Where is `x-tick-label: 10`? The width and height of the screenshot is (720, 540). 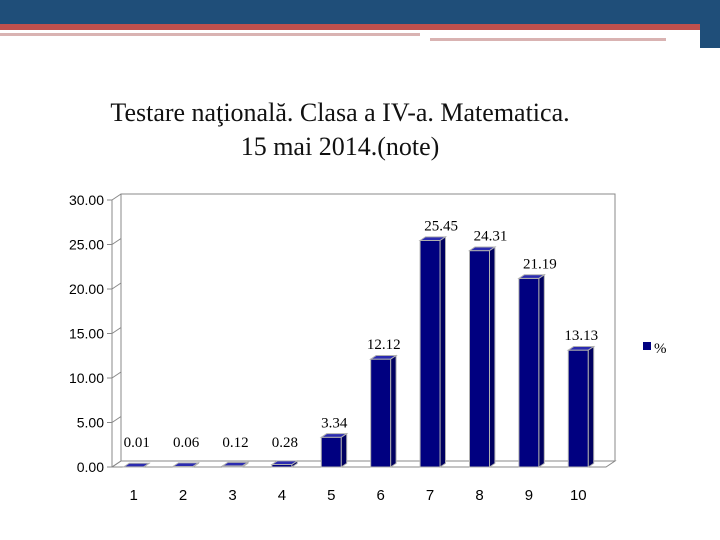
x-tick-label: 10 is located at coordinates (578, 495).